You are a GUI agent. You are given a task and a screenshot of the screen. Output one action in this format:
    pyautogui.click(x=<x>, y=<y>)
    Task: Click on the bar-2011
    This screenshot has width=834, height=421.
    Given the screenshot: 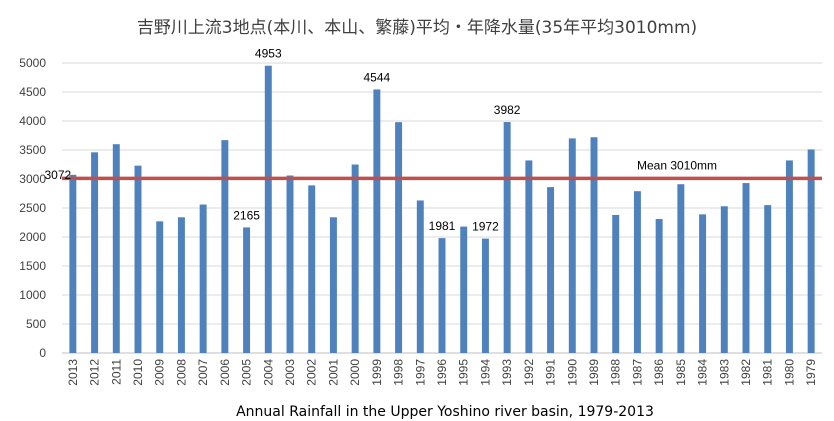 What is the action you would take?
    pyautogui.click(x=116, y=248)
    